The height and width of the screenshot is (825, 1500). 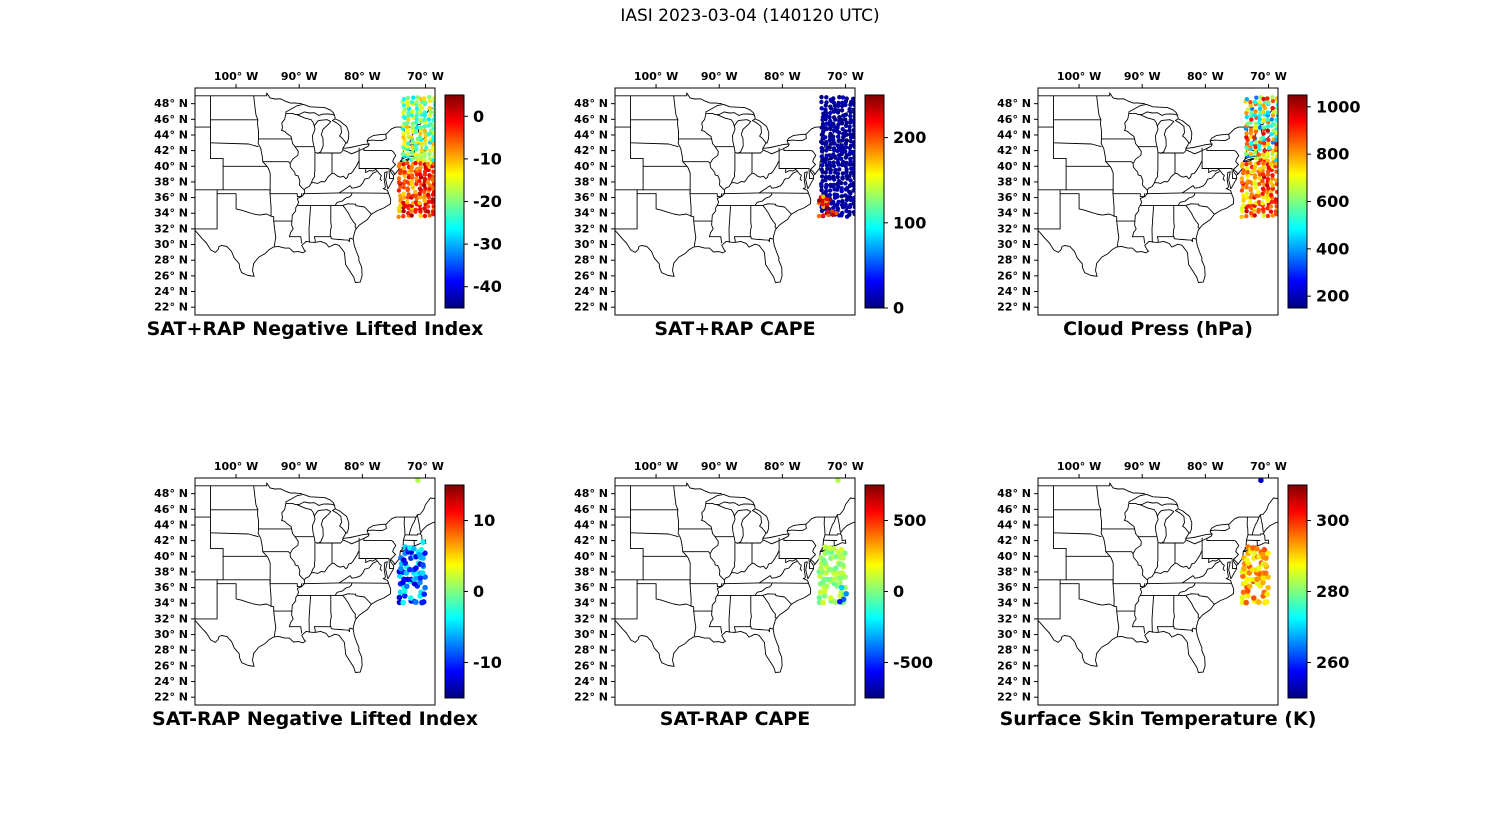 I want to click on panel-title: Cloud Press (hPa), so click(x=1158, y=329).